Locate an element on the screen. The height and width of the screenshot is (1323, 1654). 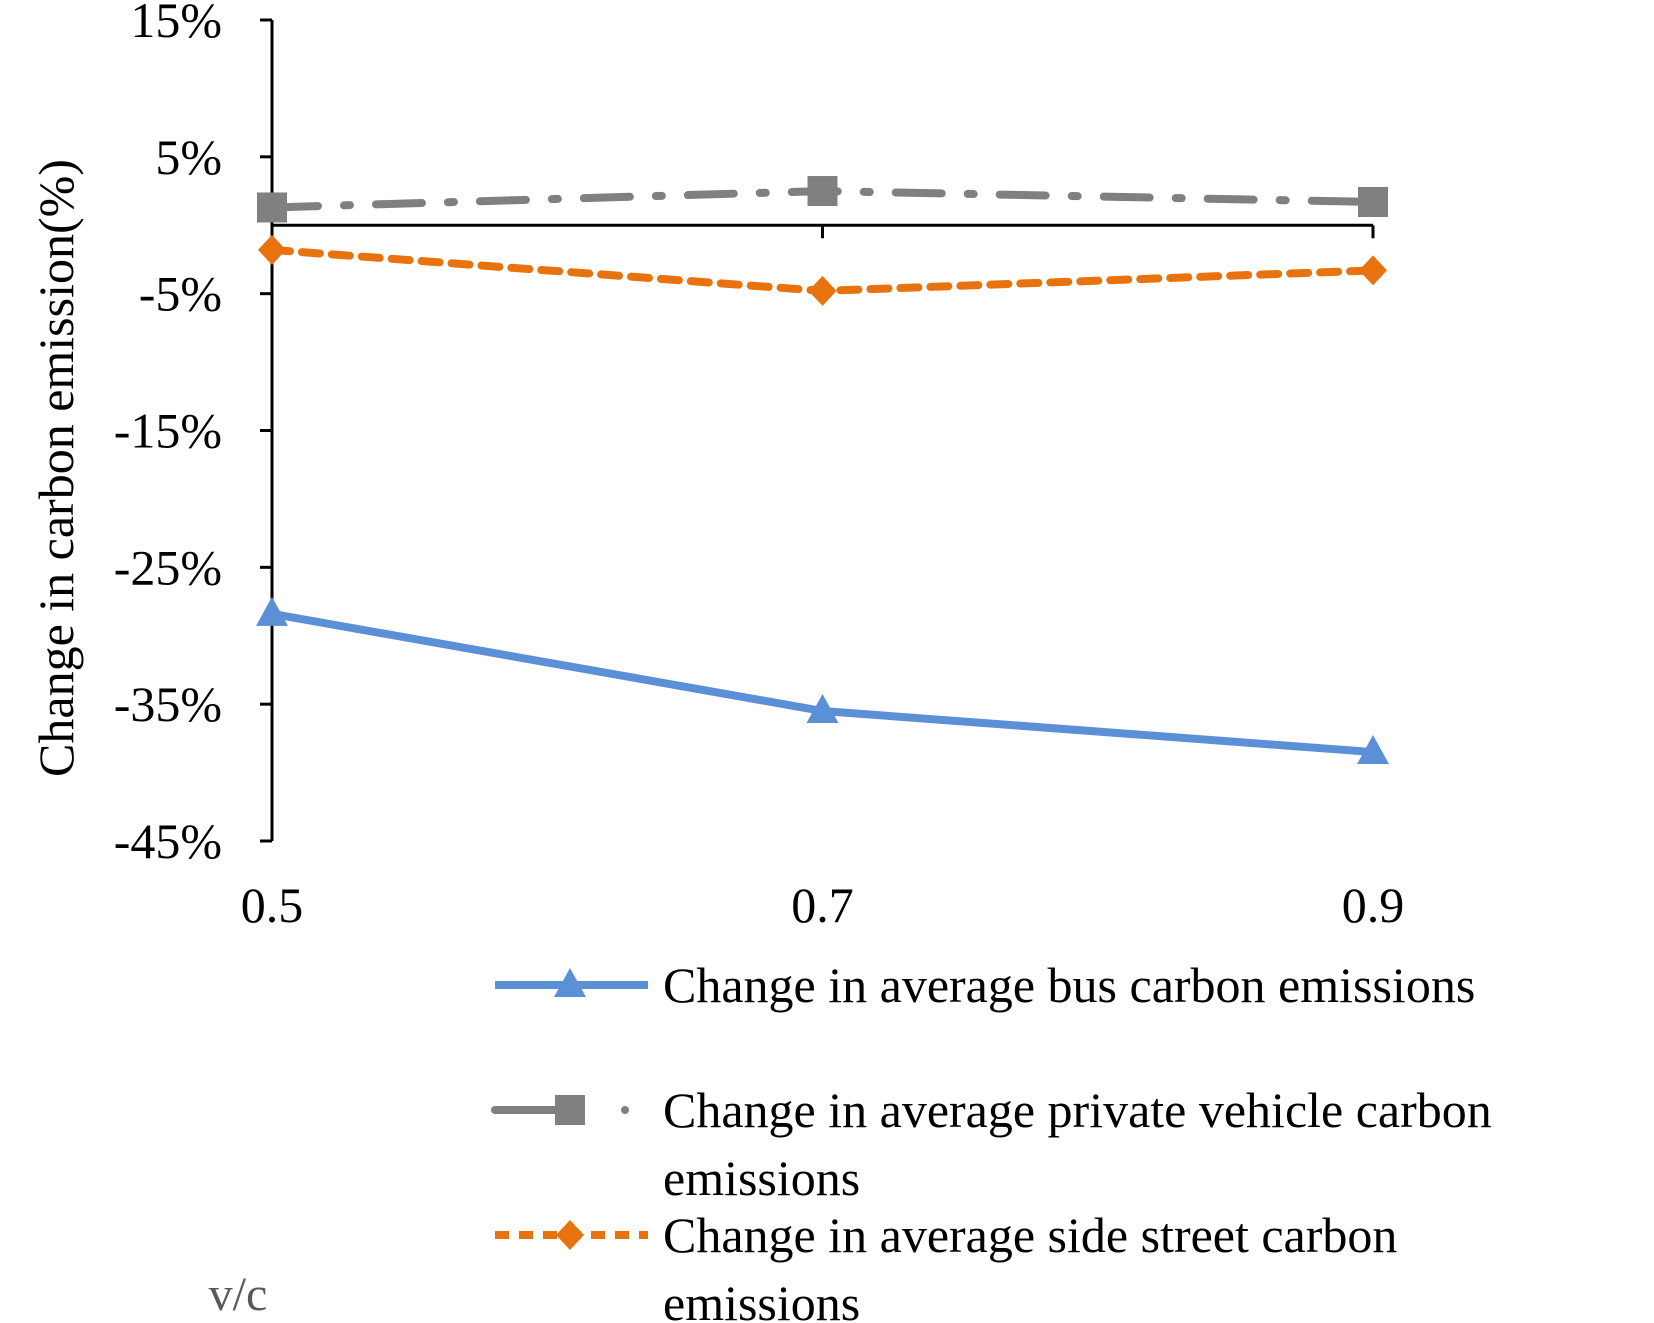
y-tick-label: -5% is located at coordinates (180, 294).